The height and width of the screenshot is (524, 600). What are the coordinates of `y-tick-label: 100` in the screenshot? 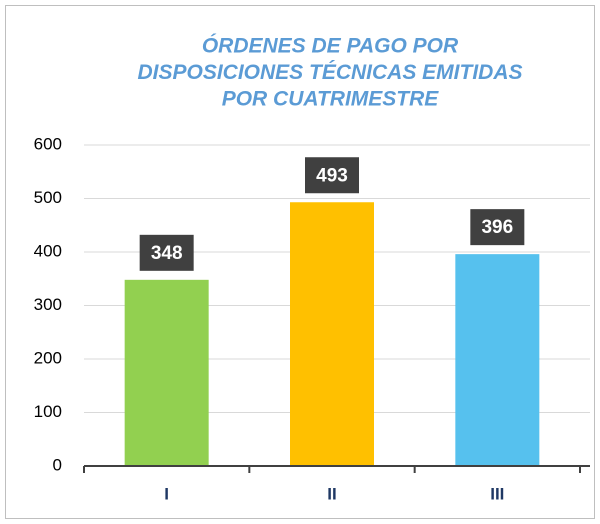 It's located at (48, 411).